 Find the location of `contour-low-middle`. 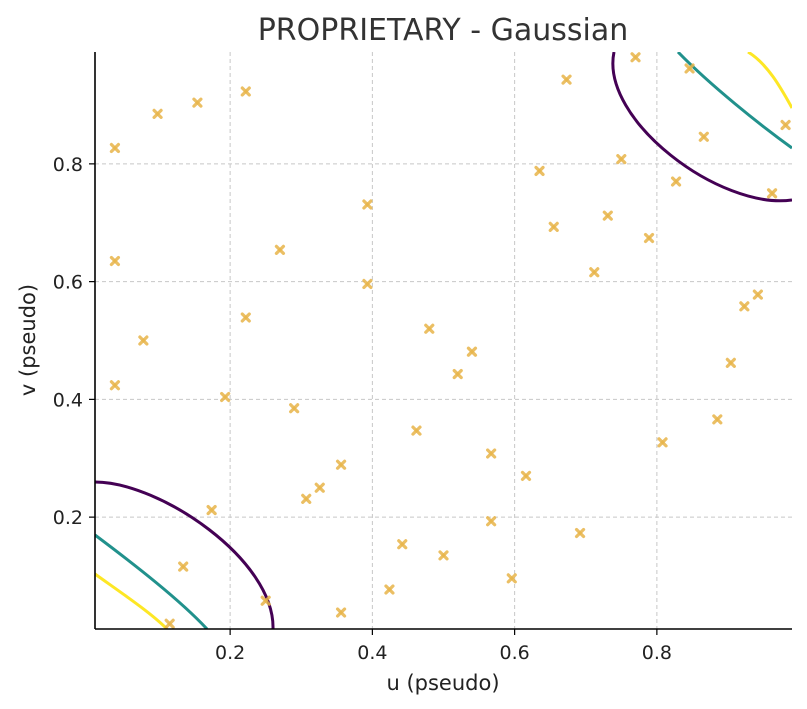

contour-low-middle is located at coordinates (152, 581).